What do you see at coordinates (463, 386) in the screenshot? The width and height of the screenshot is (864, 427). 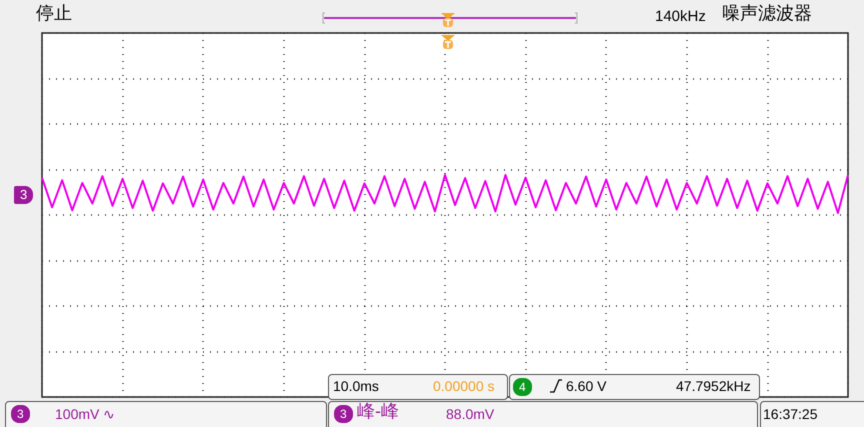 I see `text: 0.00000 s` at bounding box center [463, 386].